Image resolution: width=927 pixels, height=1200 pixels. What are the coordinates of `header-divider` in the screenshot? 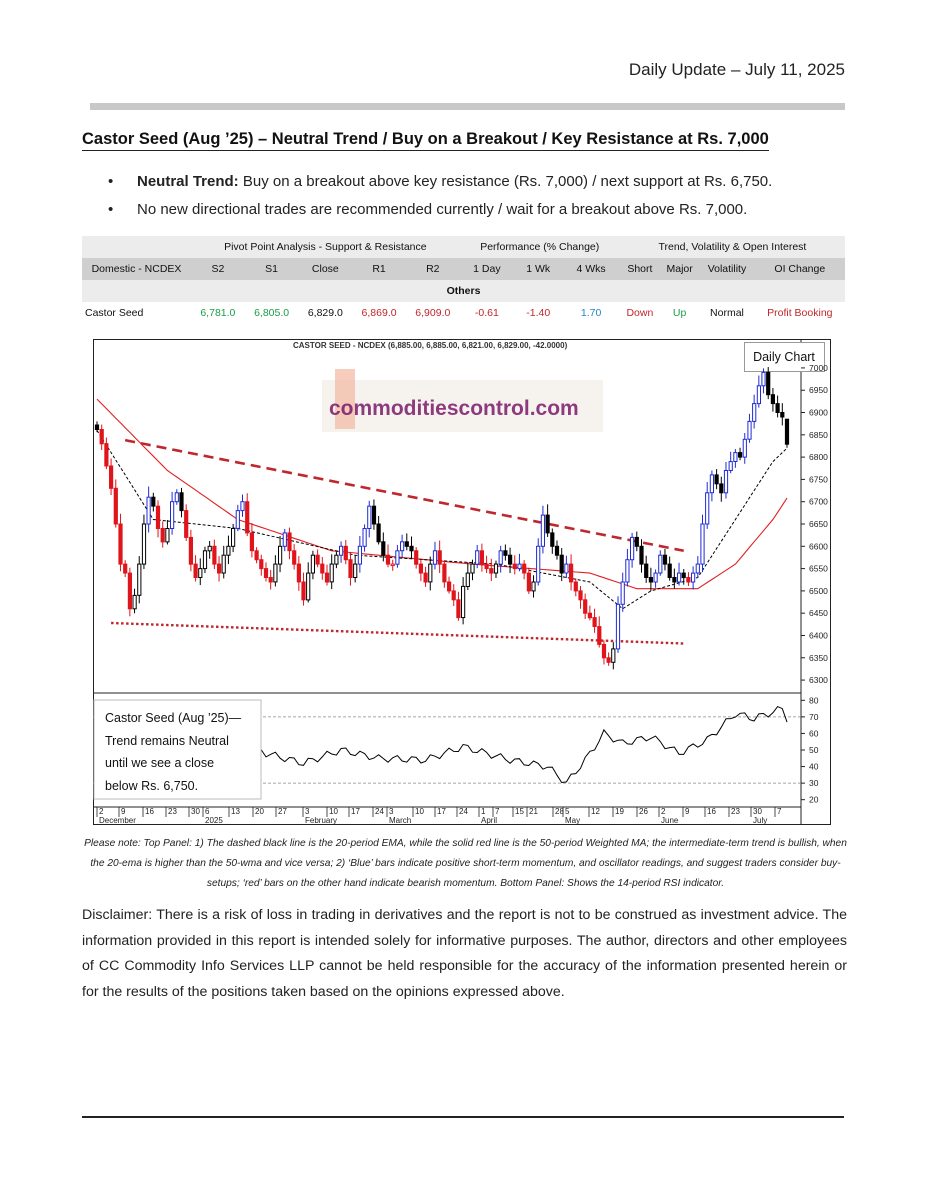 It's located at (467, 106).